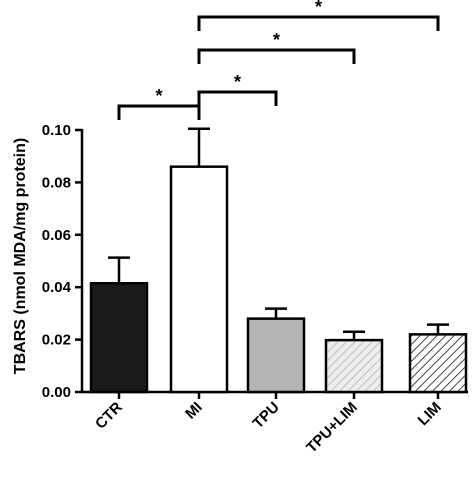 Image resolution: width=474 pixels, height=477 pixels. What do you see at coordinates (20, 256) in the screenshot?
I see `y-axis-label: TBARS (nmol MDA/mg protein)` at bounding box center [20, 256].